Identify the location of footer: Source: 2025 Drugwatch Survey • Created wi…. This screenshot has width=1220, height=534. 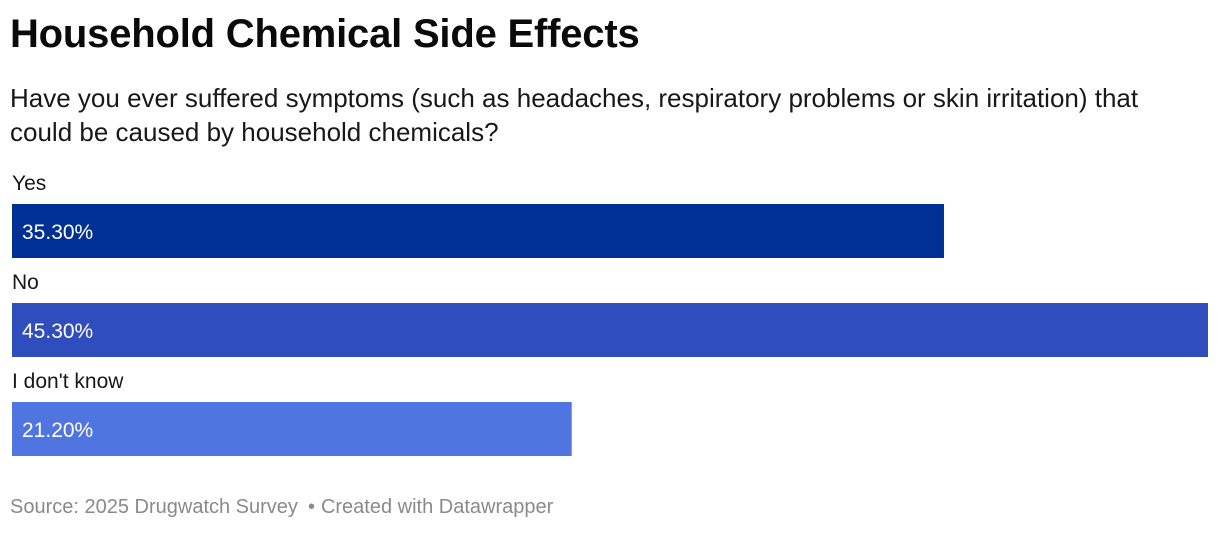
(281, 507).